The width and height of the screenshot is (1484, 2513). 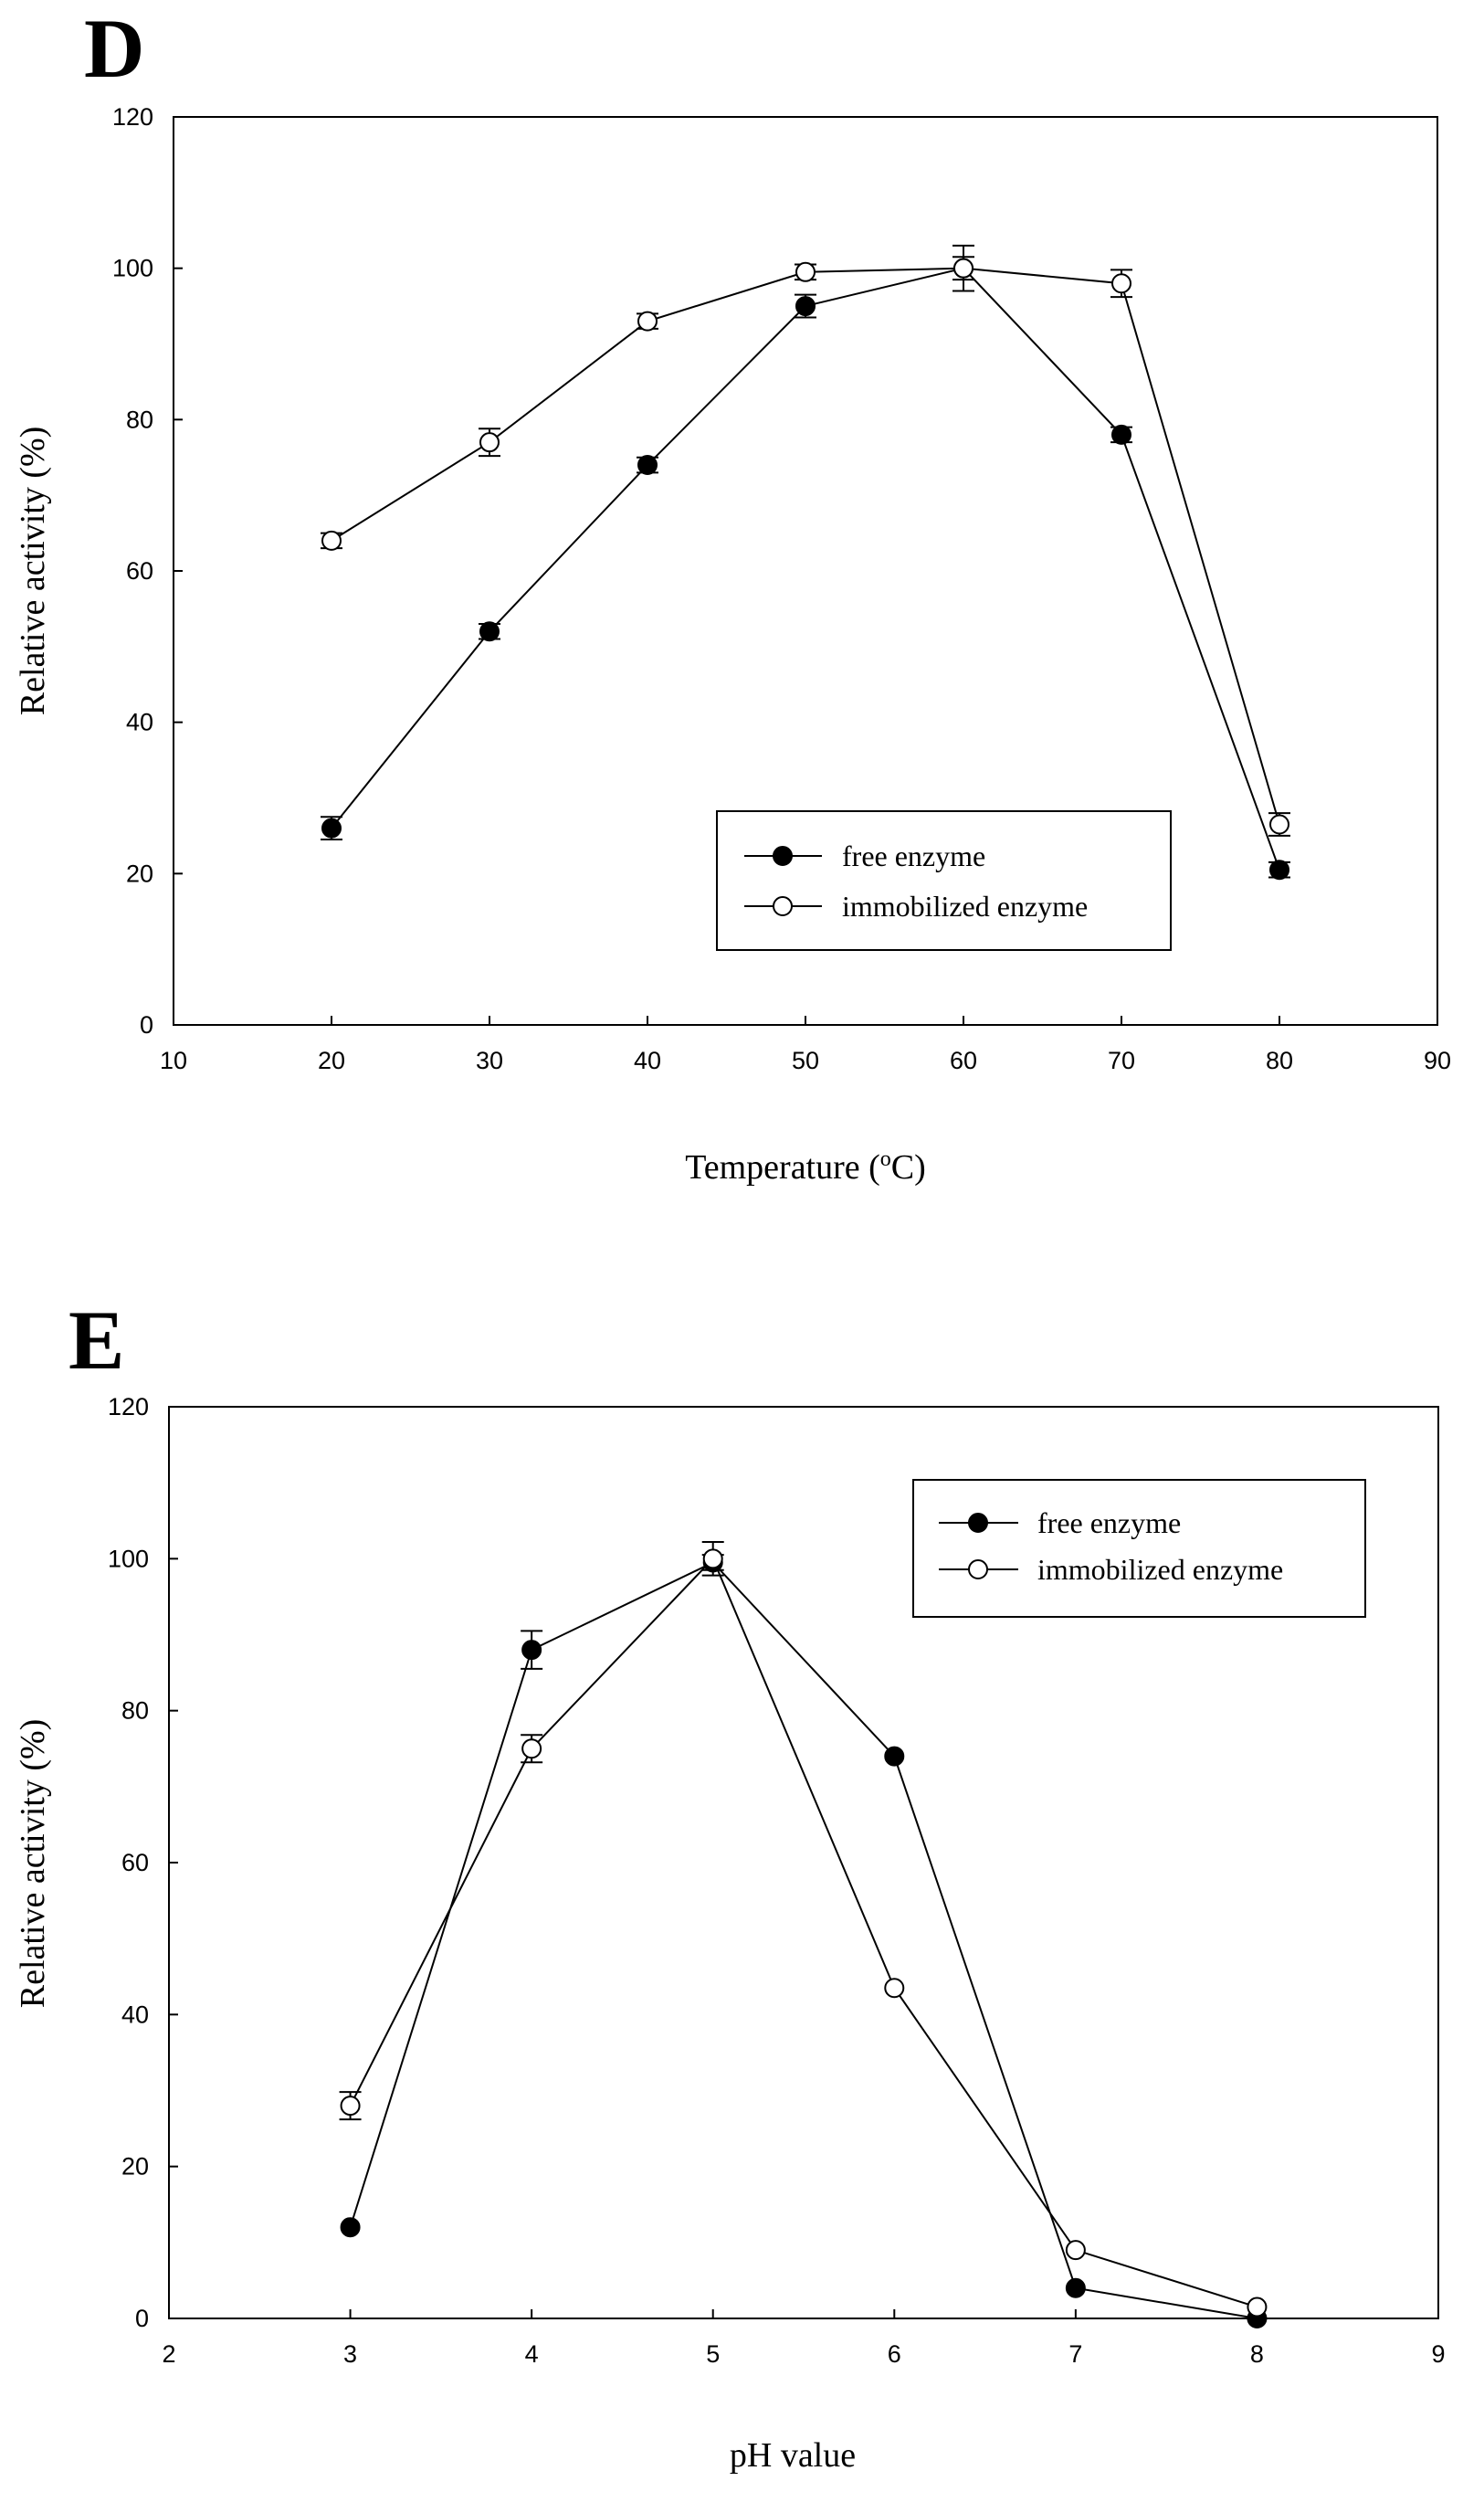 I want to click on series-line-immobilized-enzyme-d, so click(x=805, y=546).